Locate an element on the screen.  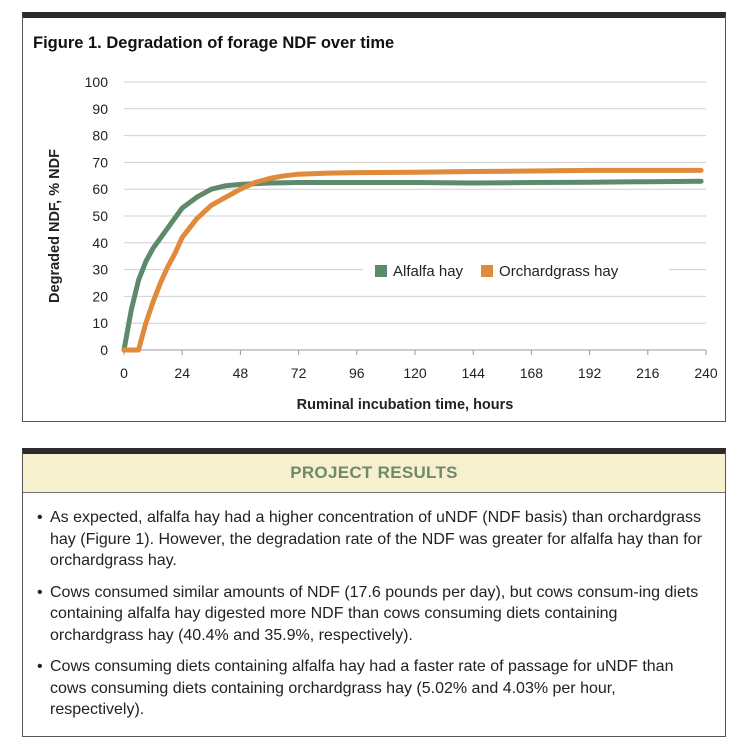
y-axis-title: Degraded NDF, % NDF is located at coordinates (55, 226).